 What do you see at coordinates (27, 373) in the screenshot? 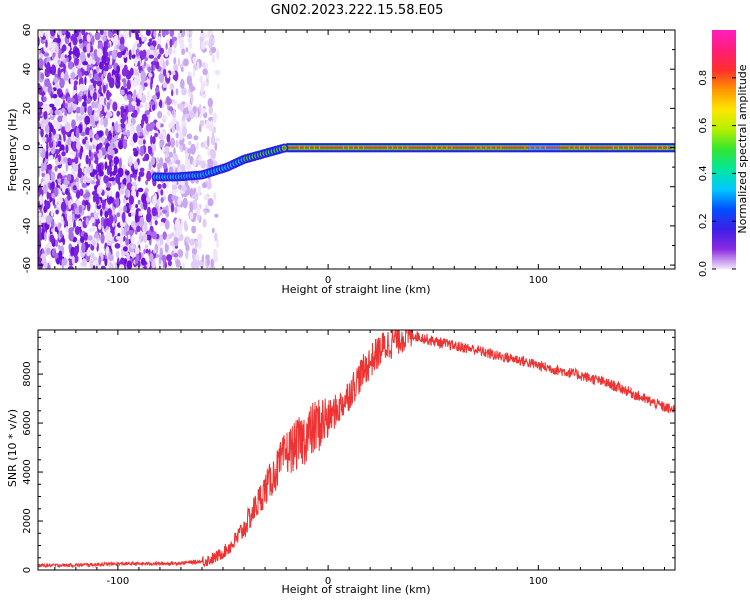
I see `y-tick-label: 8000` at bounding box center [27, 373].